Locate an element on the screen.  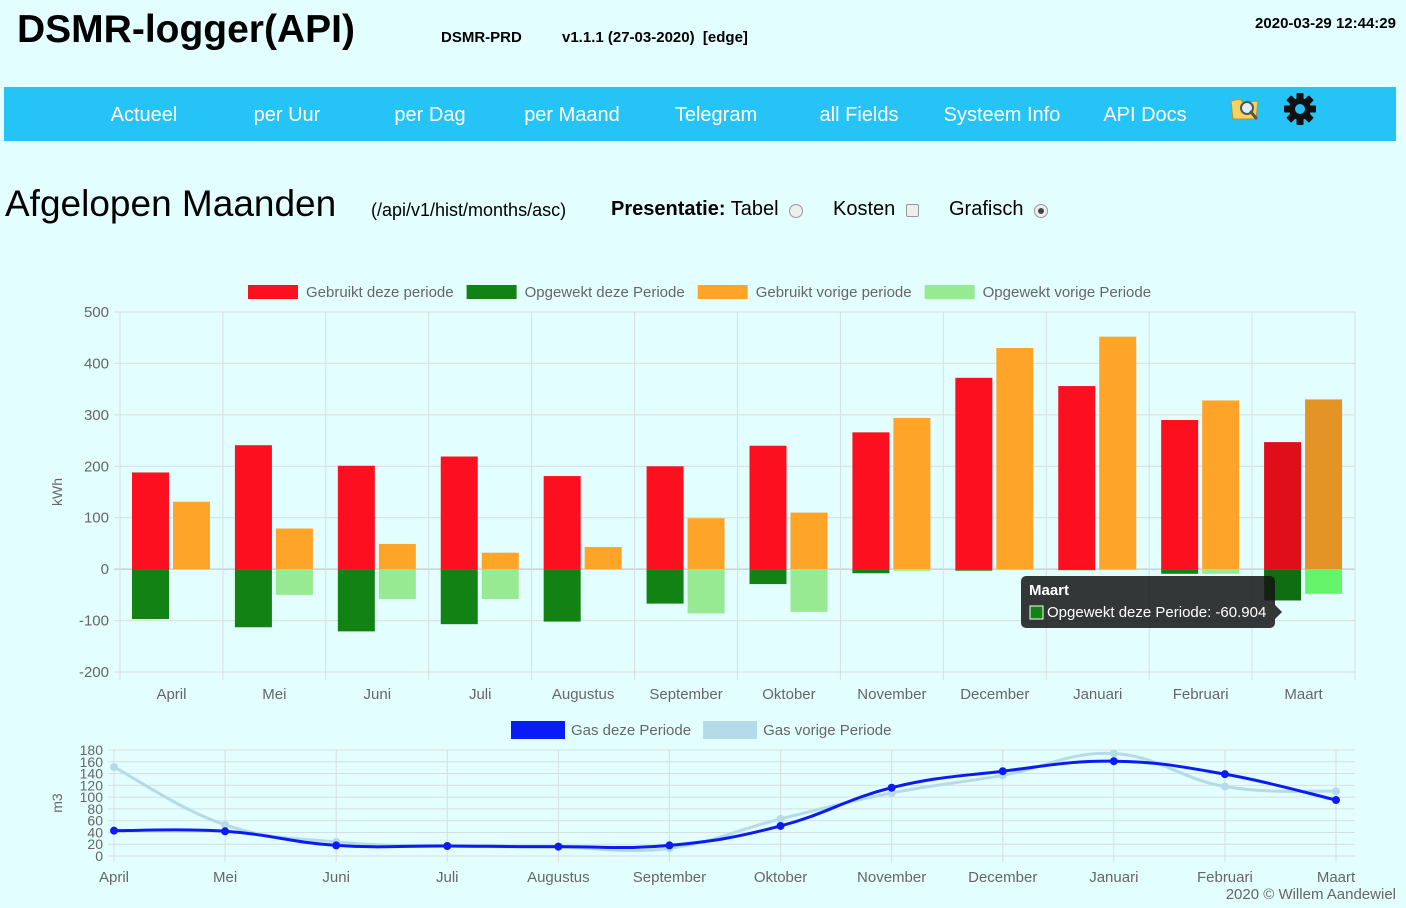
bar-x-tick: Januari is located at coordinates (1097, 694).